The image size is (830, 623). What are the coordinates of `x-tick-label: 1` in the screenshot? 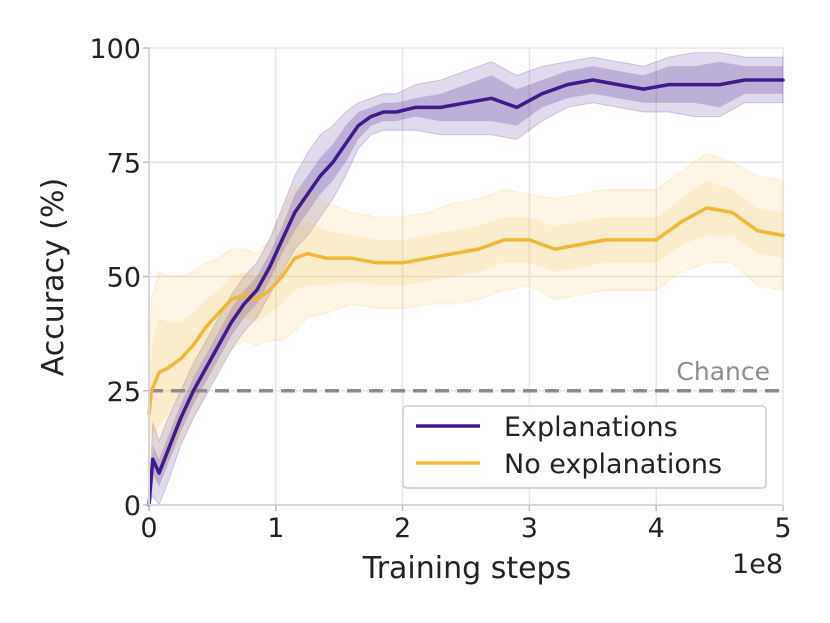 It's located at (275, 528).